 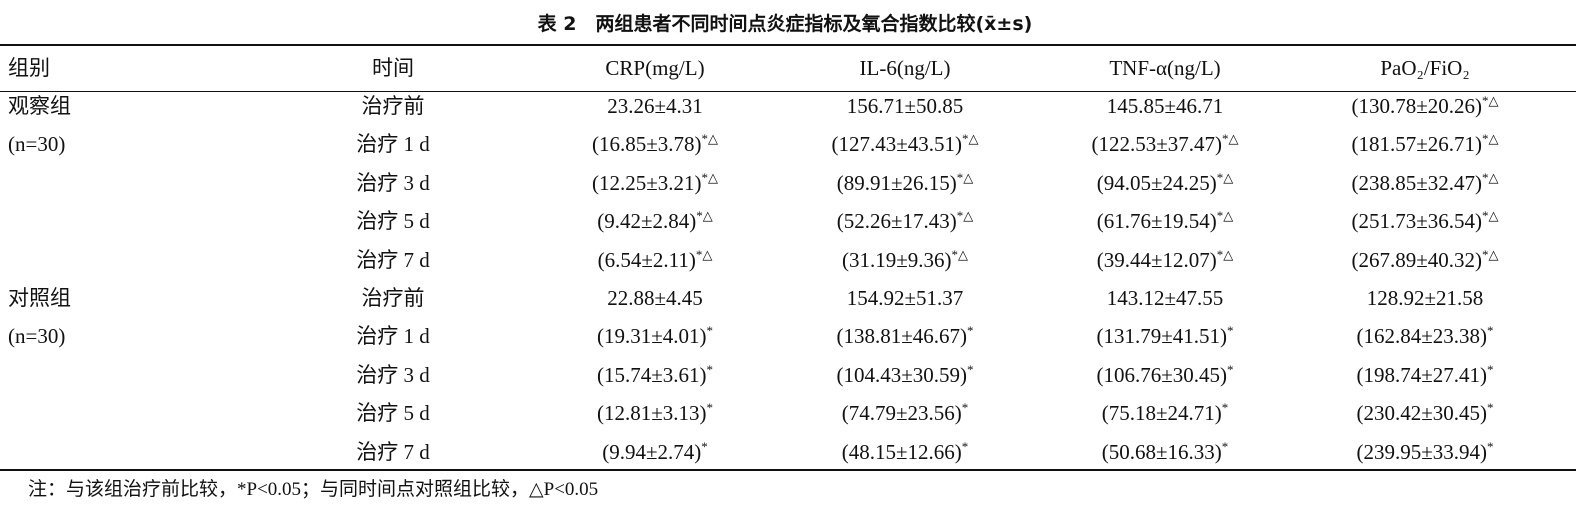 I want to click on value-cell: (122.53±37.47)*△, so click(x=1164, y=144).